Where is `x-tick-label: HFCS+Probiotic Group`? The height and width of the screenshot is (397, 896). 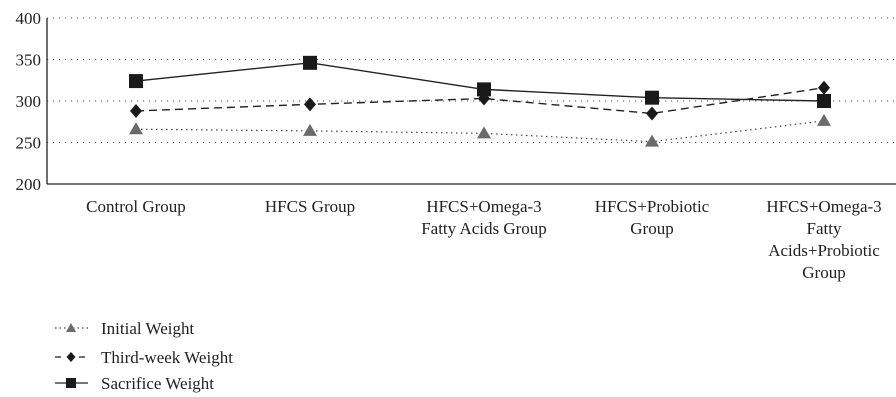 x-tick-label: HFCS+Probiotic Group is located at coordinates (652, 217).